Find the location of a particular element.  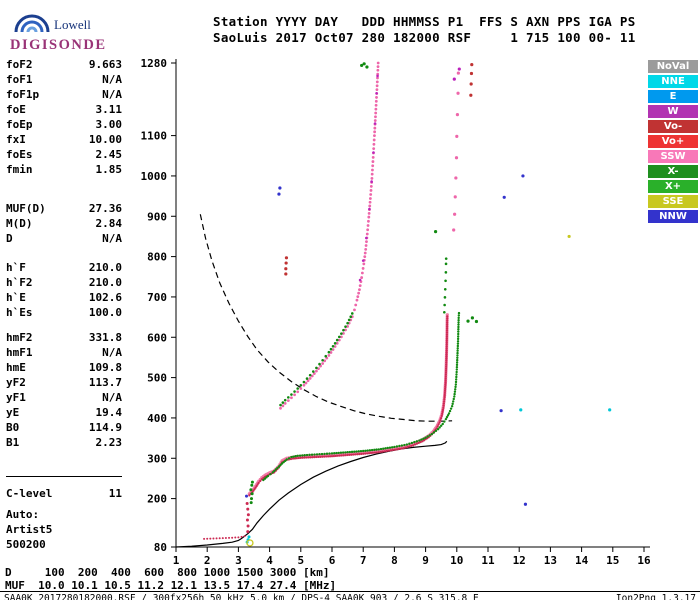

param-value: 3.00 is located at coordinates (109, 124).